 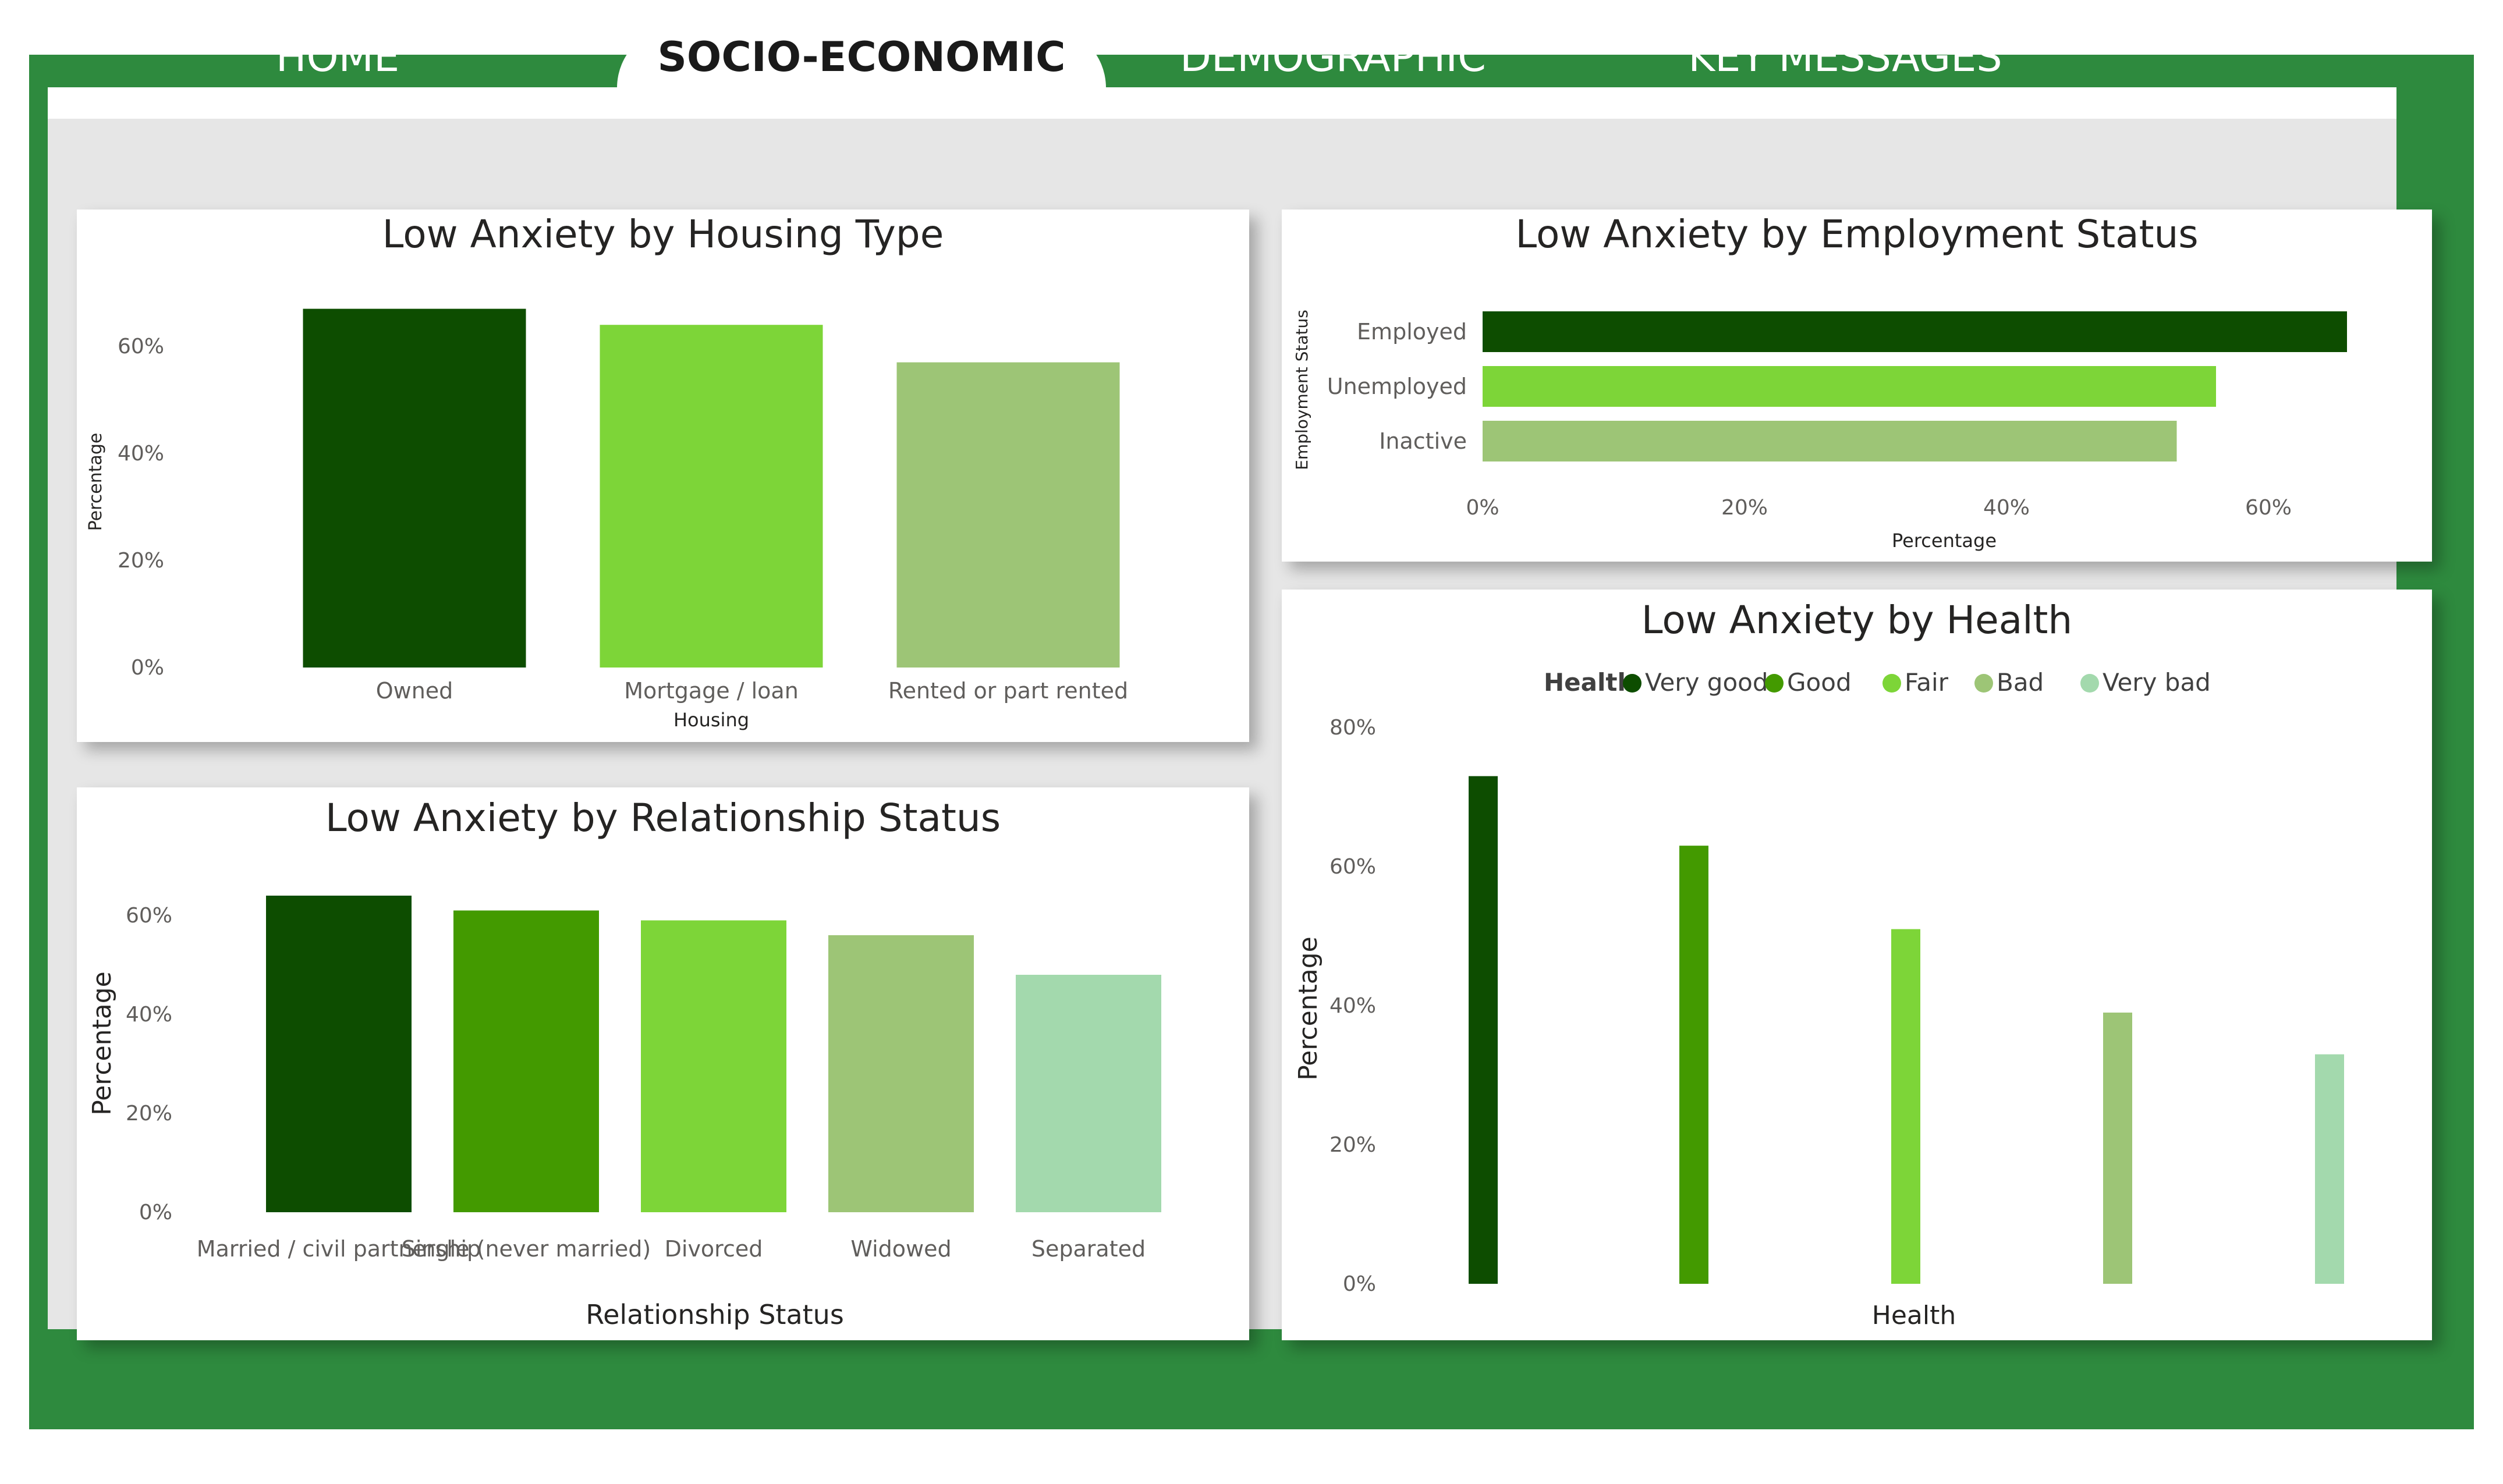 What do you see at coordinates (861, 57) in the screenshot?
I see `tab-socio-economic: SOCIO-ECONOMIC` at bounding box center [861, 57].